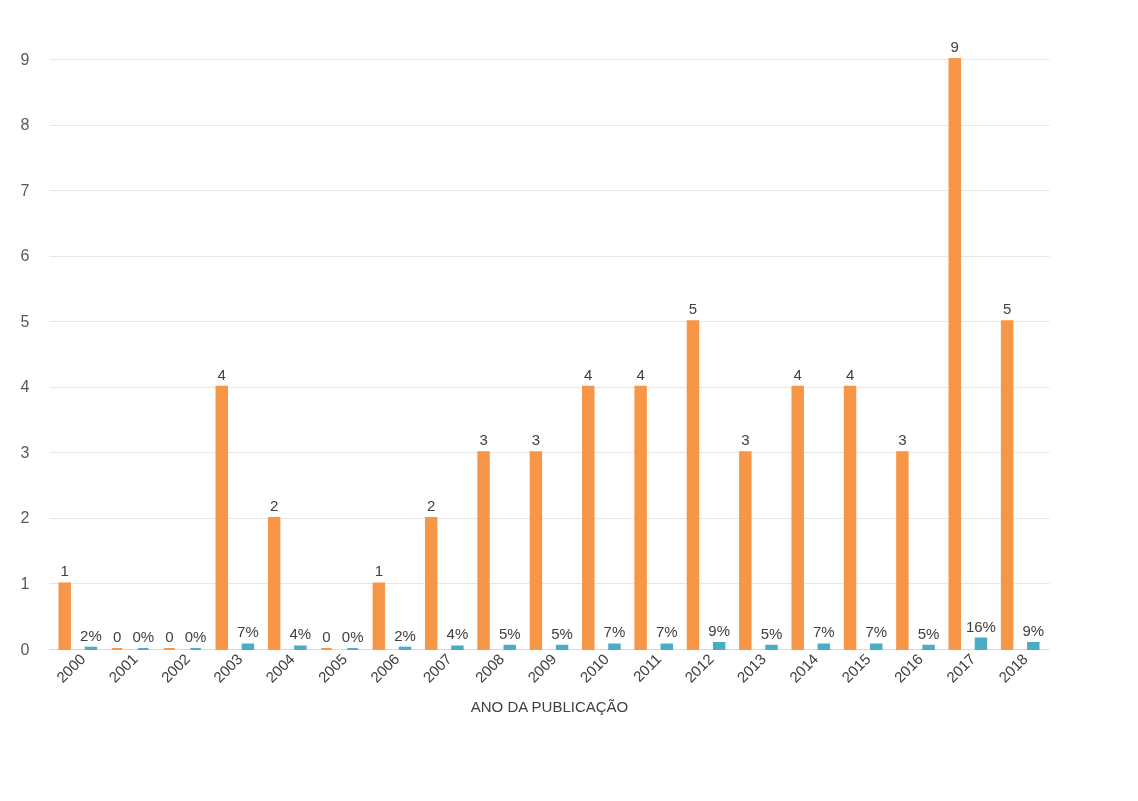  Describe the element at coordinates (25, 583) in the screenshot. I see `y-tick-label: 1` at that location.